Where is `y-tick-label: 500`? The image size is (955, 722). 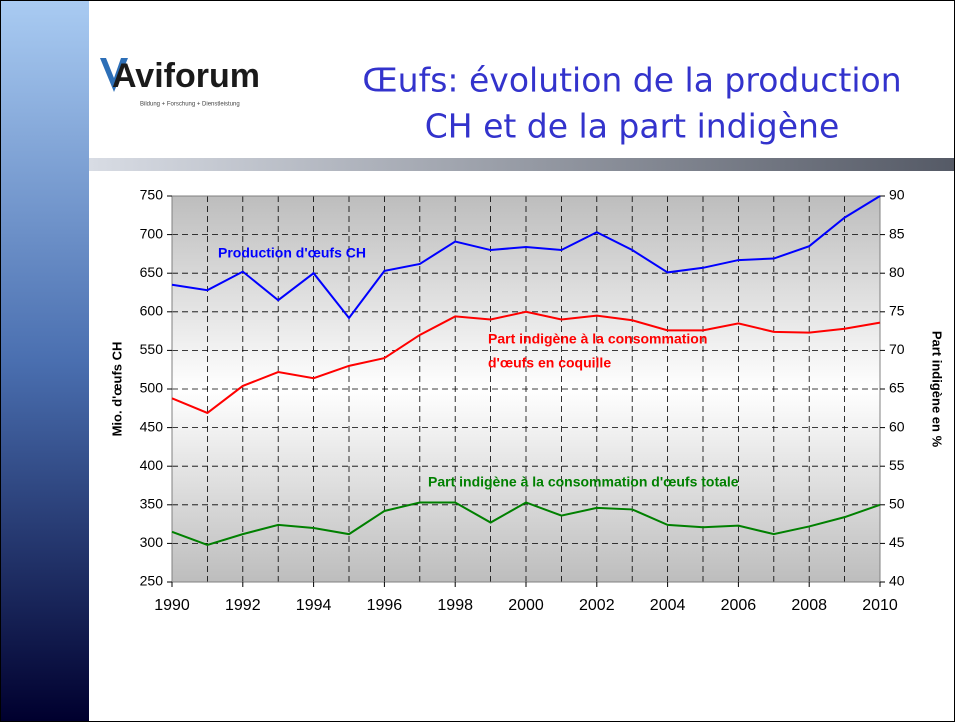
y-tick-label: 500 is located at coordinates (152, 388).